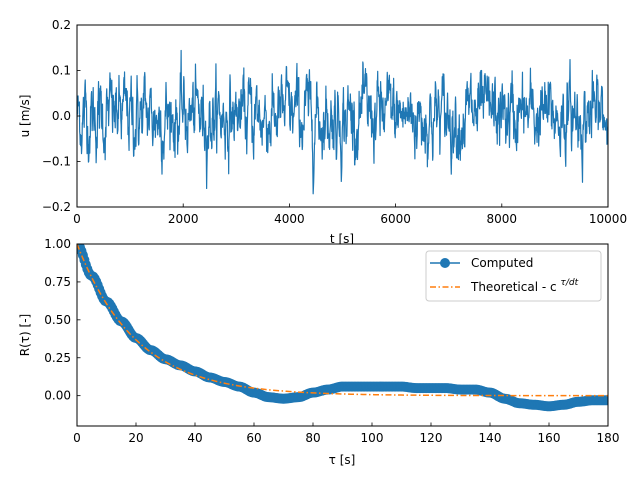  Describe the element at coordinates (57, 244) in the screenshot. I see `bottom-ytick-label: 1.00` at that location.